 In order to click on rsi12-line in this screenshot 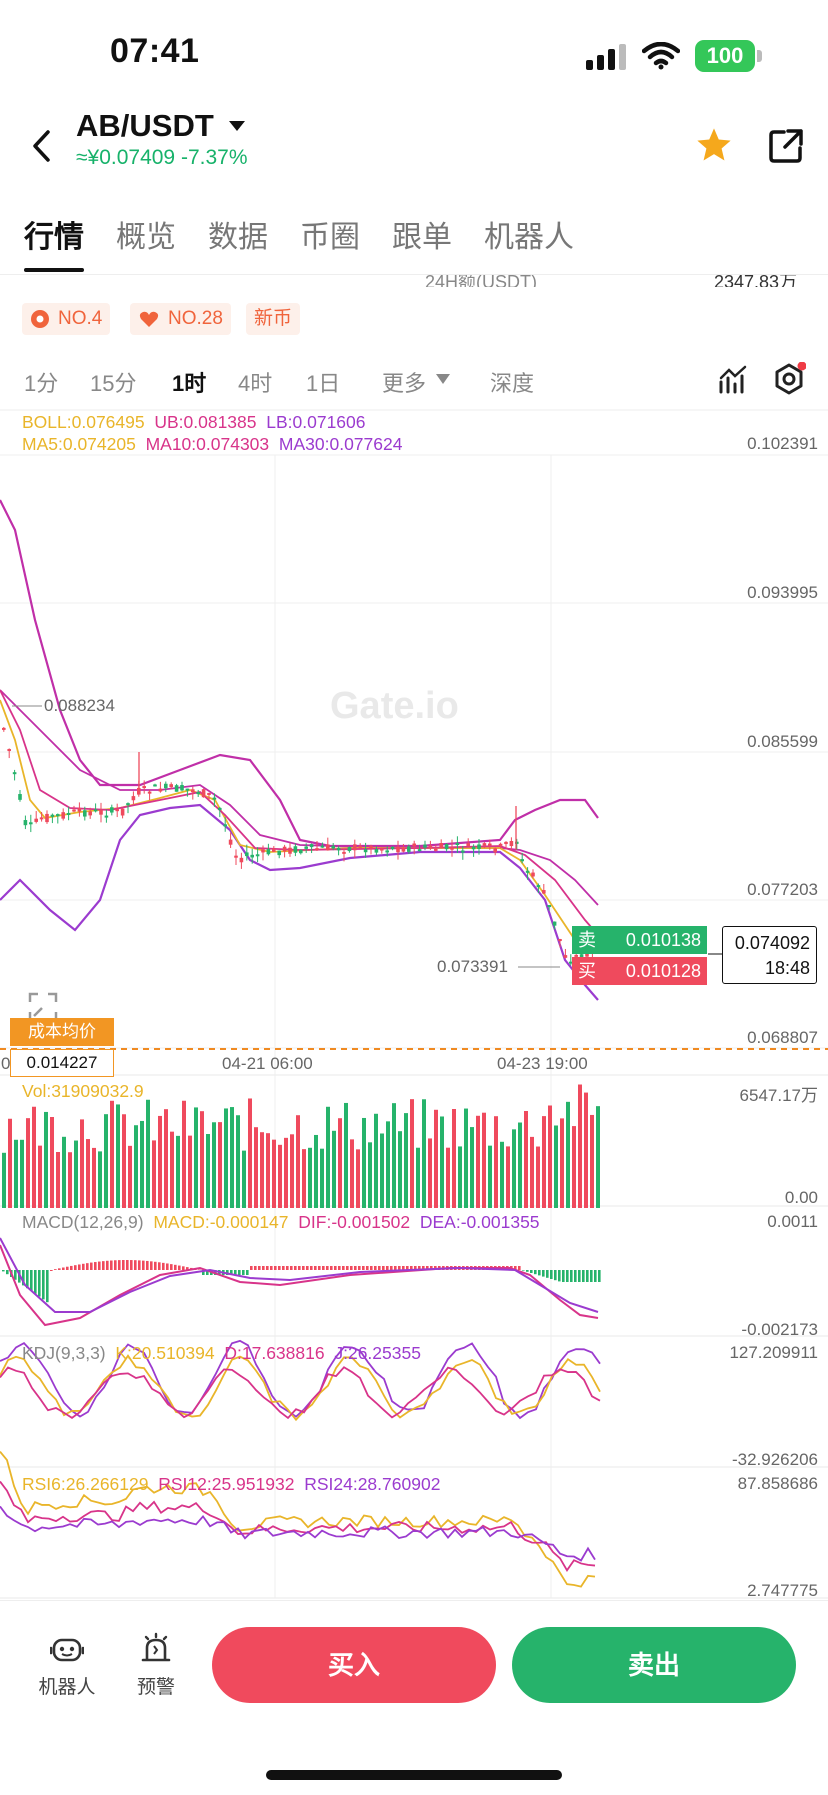, I will do `click(298, 1526)`.